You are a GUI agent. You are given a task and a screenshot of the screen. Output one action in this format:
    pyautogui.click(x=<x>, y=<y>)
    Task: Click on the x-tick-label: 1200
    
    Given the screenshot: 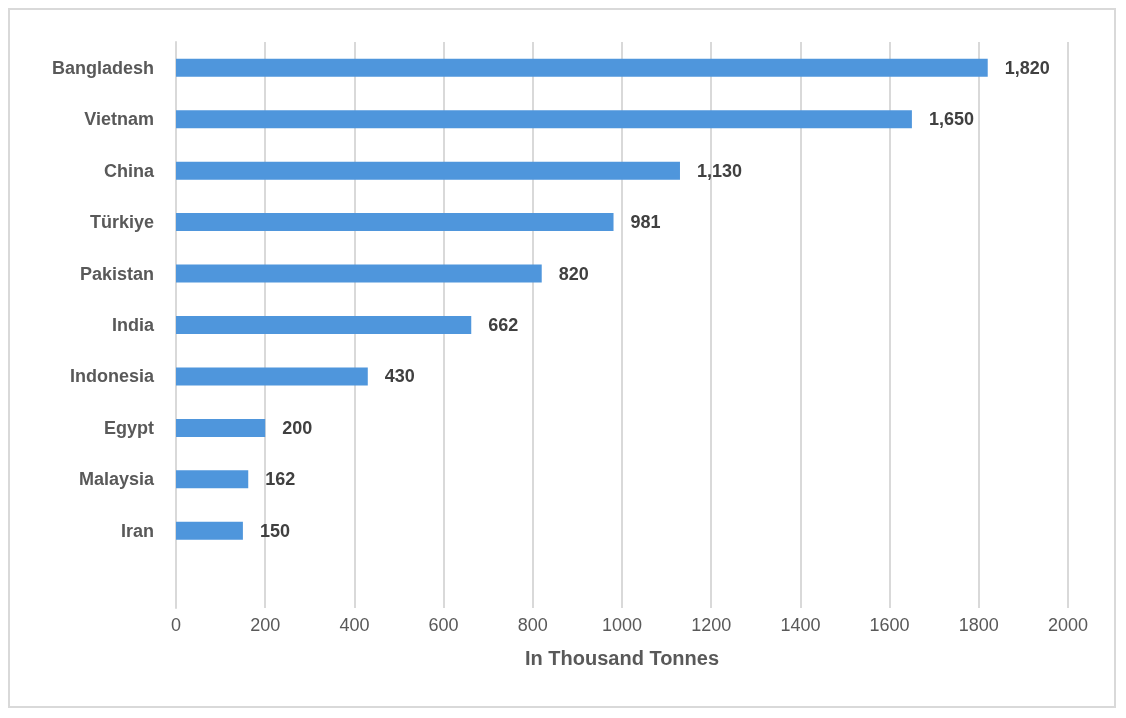 What is the action you would take?
    pyautogui.click(x=711, y=625)
    